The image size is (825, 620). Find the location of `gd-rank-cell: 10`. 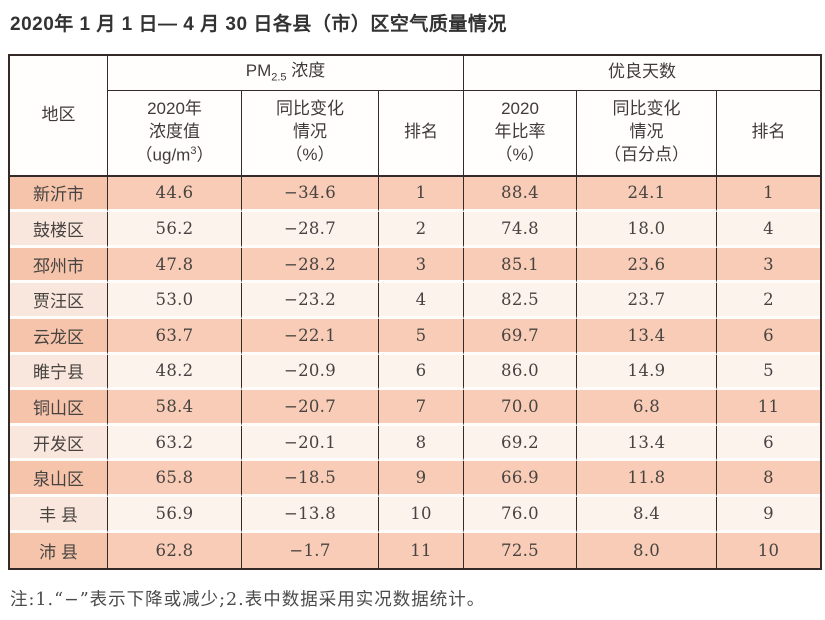

gd-rank-cell: 10 is located at coordinates (769, 550).